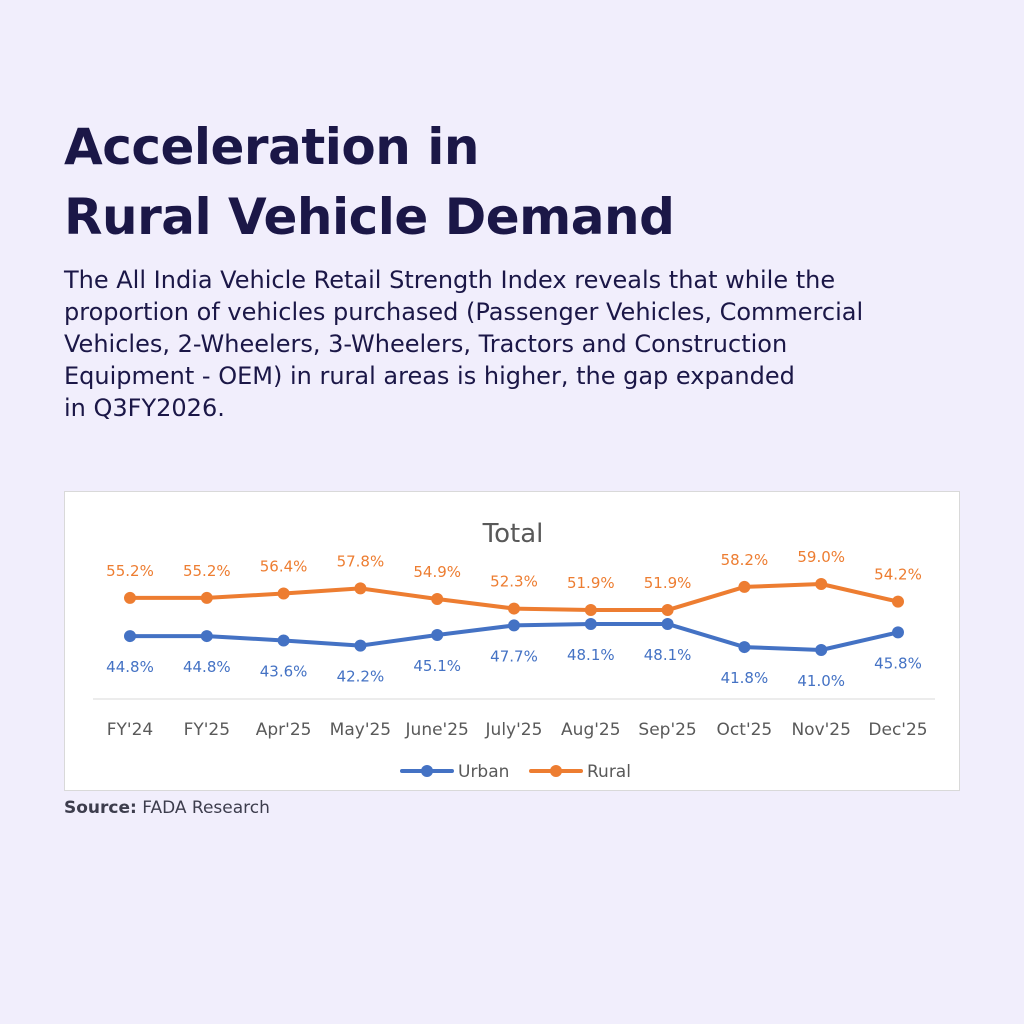 Image resolution: width=1024 pixels, height=1024 pixels. What do you see at coordinates (609, 772) in the screenshot?
I see `legend-label-rural: Rural` at bounding box center [609, 772].